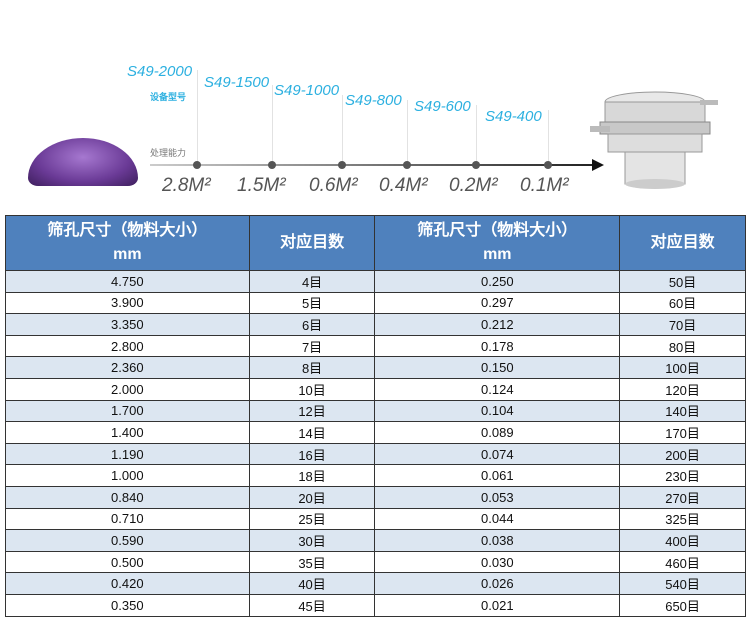 The image size is (750, 632). Describe the element at coordinates (497, 303) in the screenshot. I see `size-mm-cell: 0.297` at that location.